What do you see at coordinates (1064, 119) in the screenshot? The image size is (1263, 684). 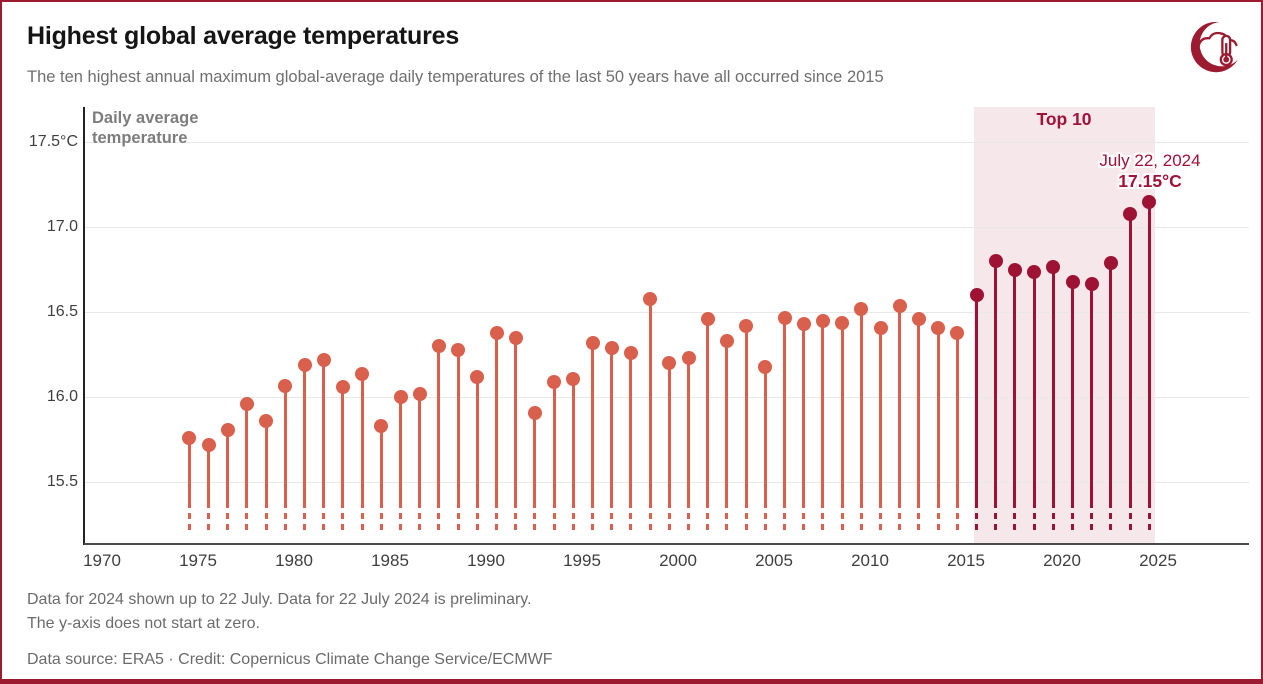 I see `top10-label: Top 10` at bounding box center [1064, 119].